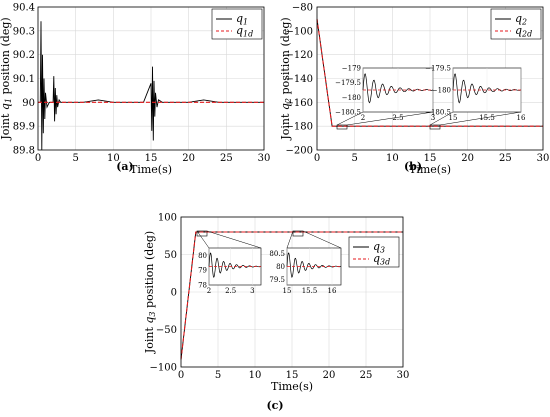  Describe the element at coordinates (277, 280) in the screenshot. I see `inset-y-tick-label: 79.5` at that location.